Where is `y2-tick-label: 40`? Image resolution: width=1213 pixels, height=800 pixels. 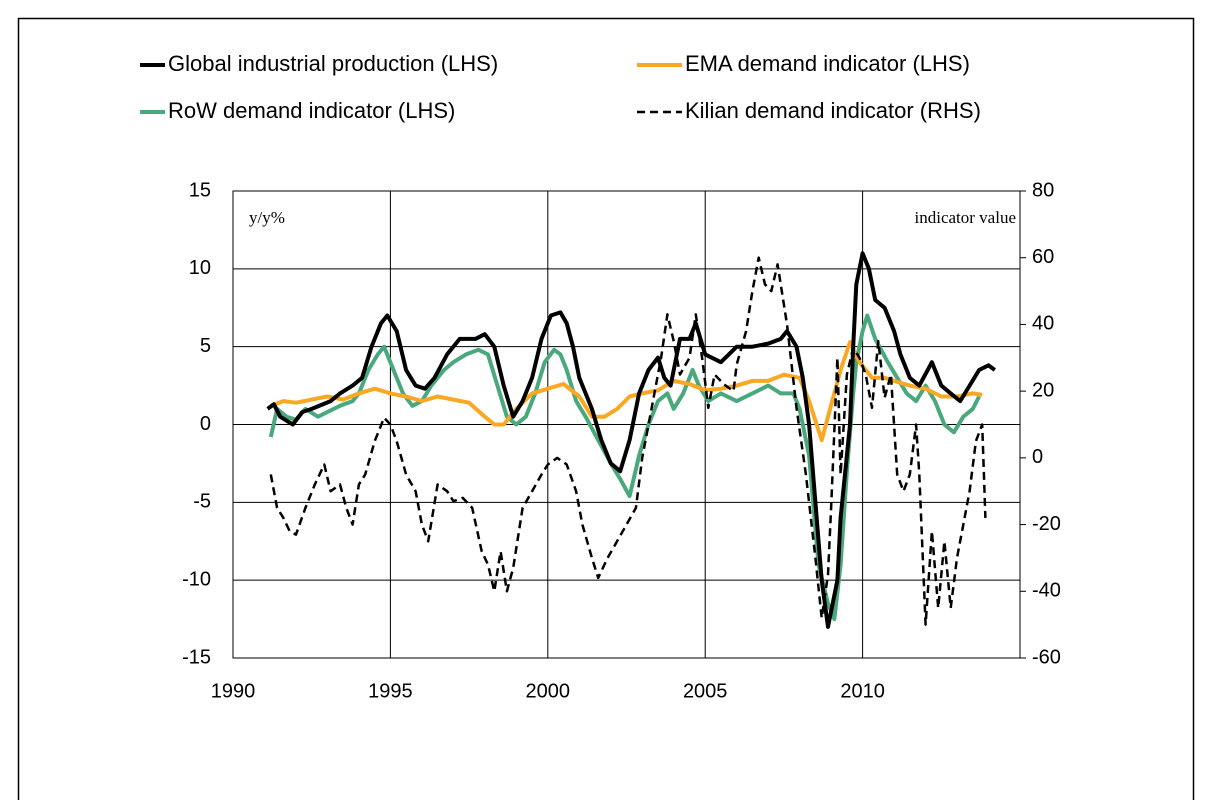
y2-tick-label: 40 is located at coordinates (1043, 324).